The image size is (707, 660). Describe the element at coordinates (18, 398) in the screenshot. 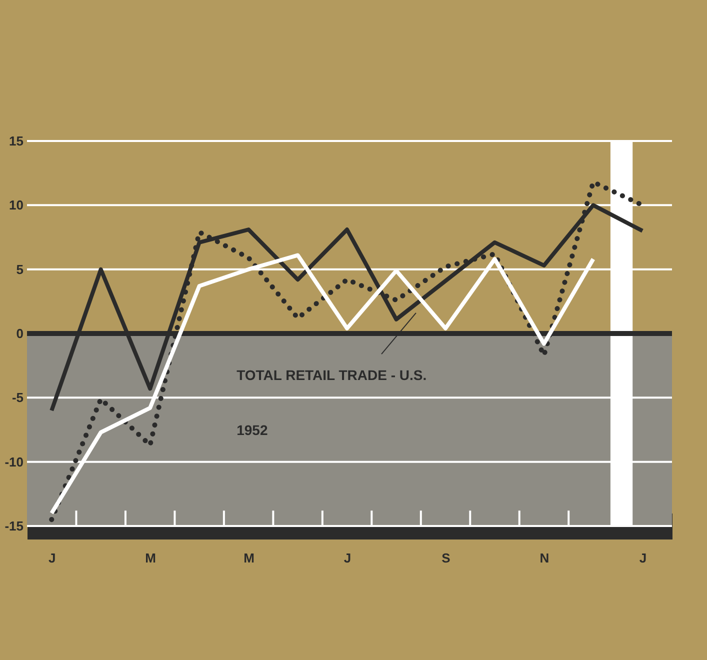

I see `y-tick-label: -5` at that location.